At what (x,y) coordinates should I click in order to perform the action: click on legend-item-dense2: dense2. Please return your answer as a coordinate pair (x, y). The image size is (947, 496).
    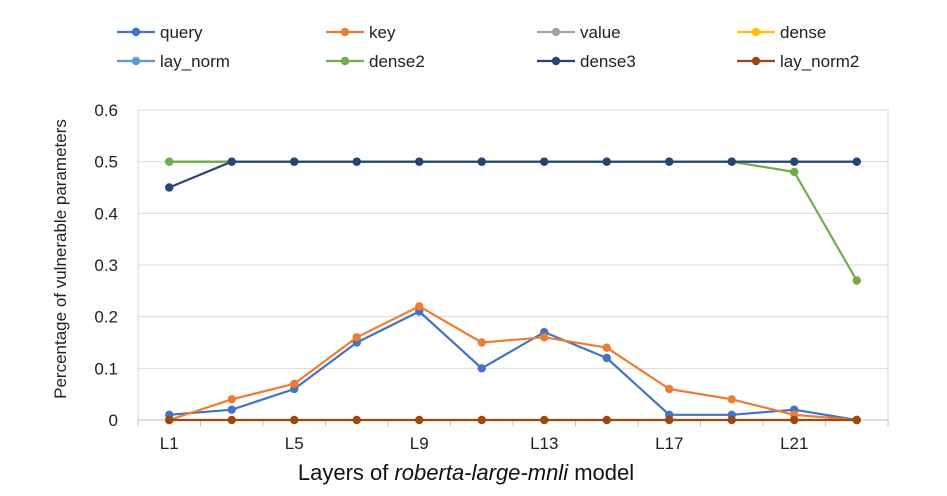
    Looking at the image, I should click on (375, 61).